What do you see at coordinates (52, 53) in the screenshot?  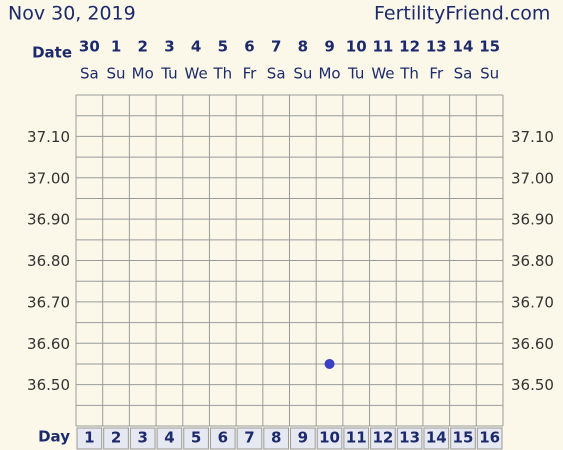 I see `date-label: Date` at bounding box center [52, 53].